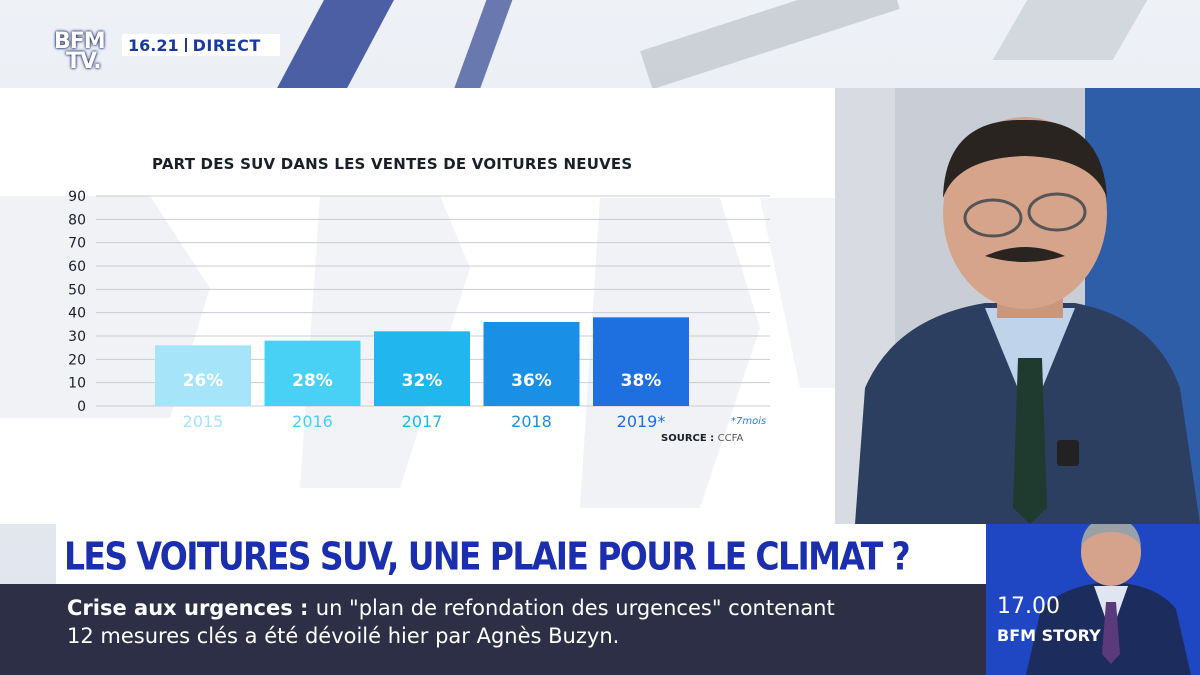 This screenshot has width=1200, height=675. Describe the element at coordinates (185, 45) in the screenshot. I see `time-separator` at that location.